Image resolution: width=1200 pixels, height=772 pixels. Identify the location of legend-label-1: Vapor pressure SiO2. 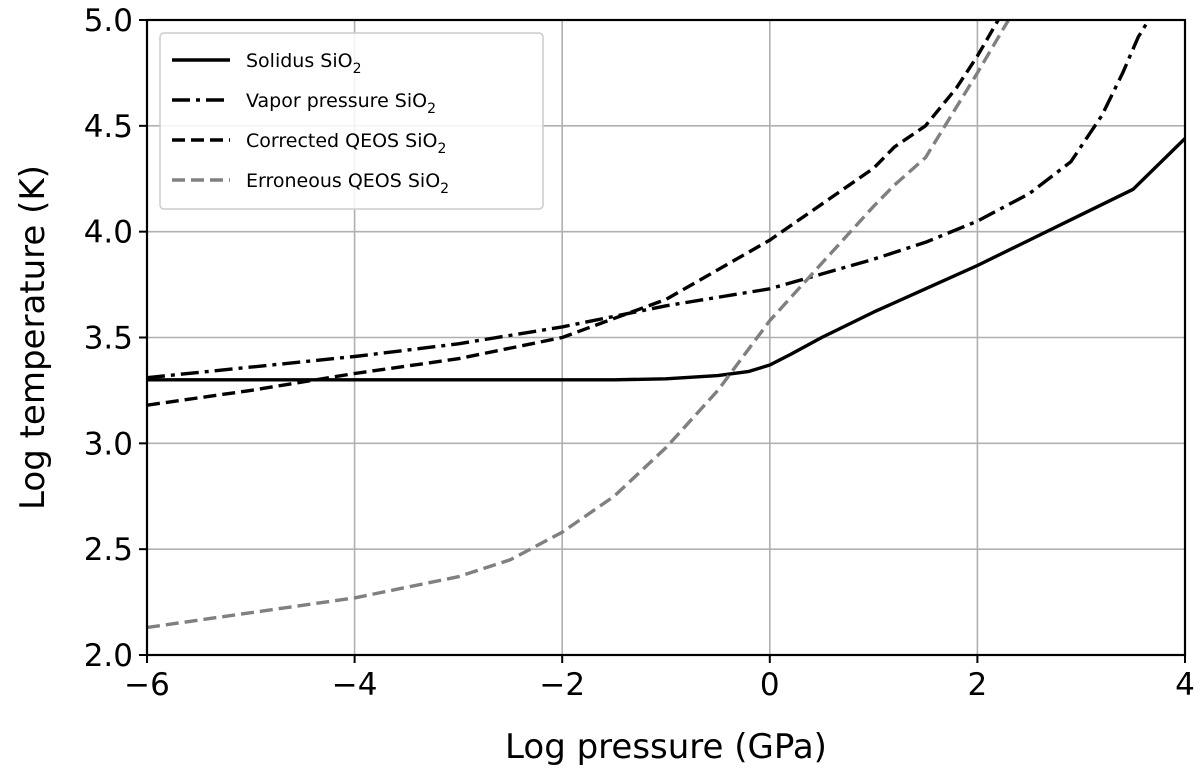
(341, 103).